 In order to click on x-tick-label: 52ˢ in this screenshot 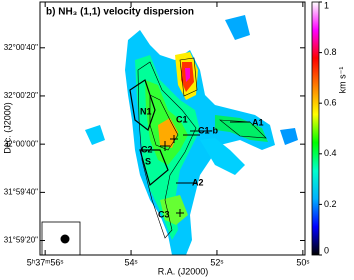, I will do `click(216, 262)`.